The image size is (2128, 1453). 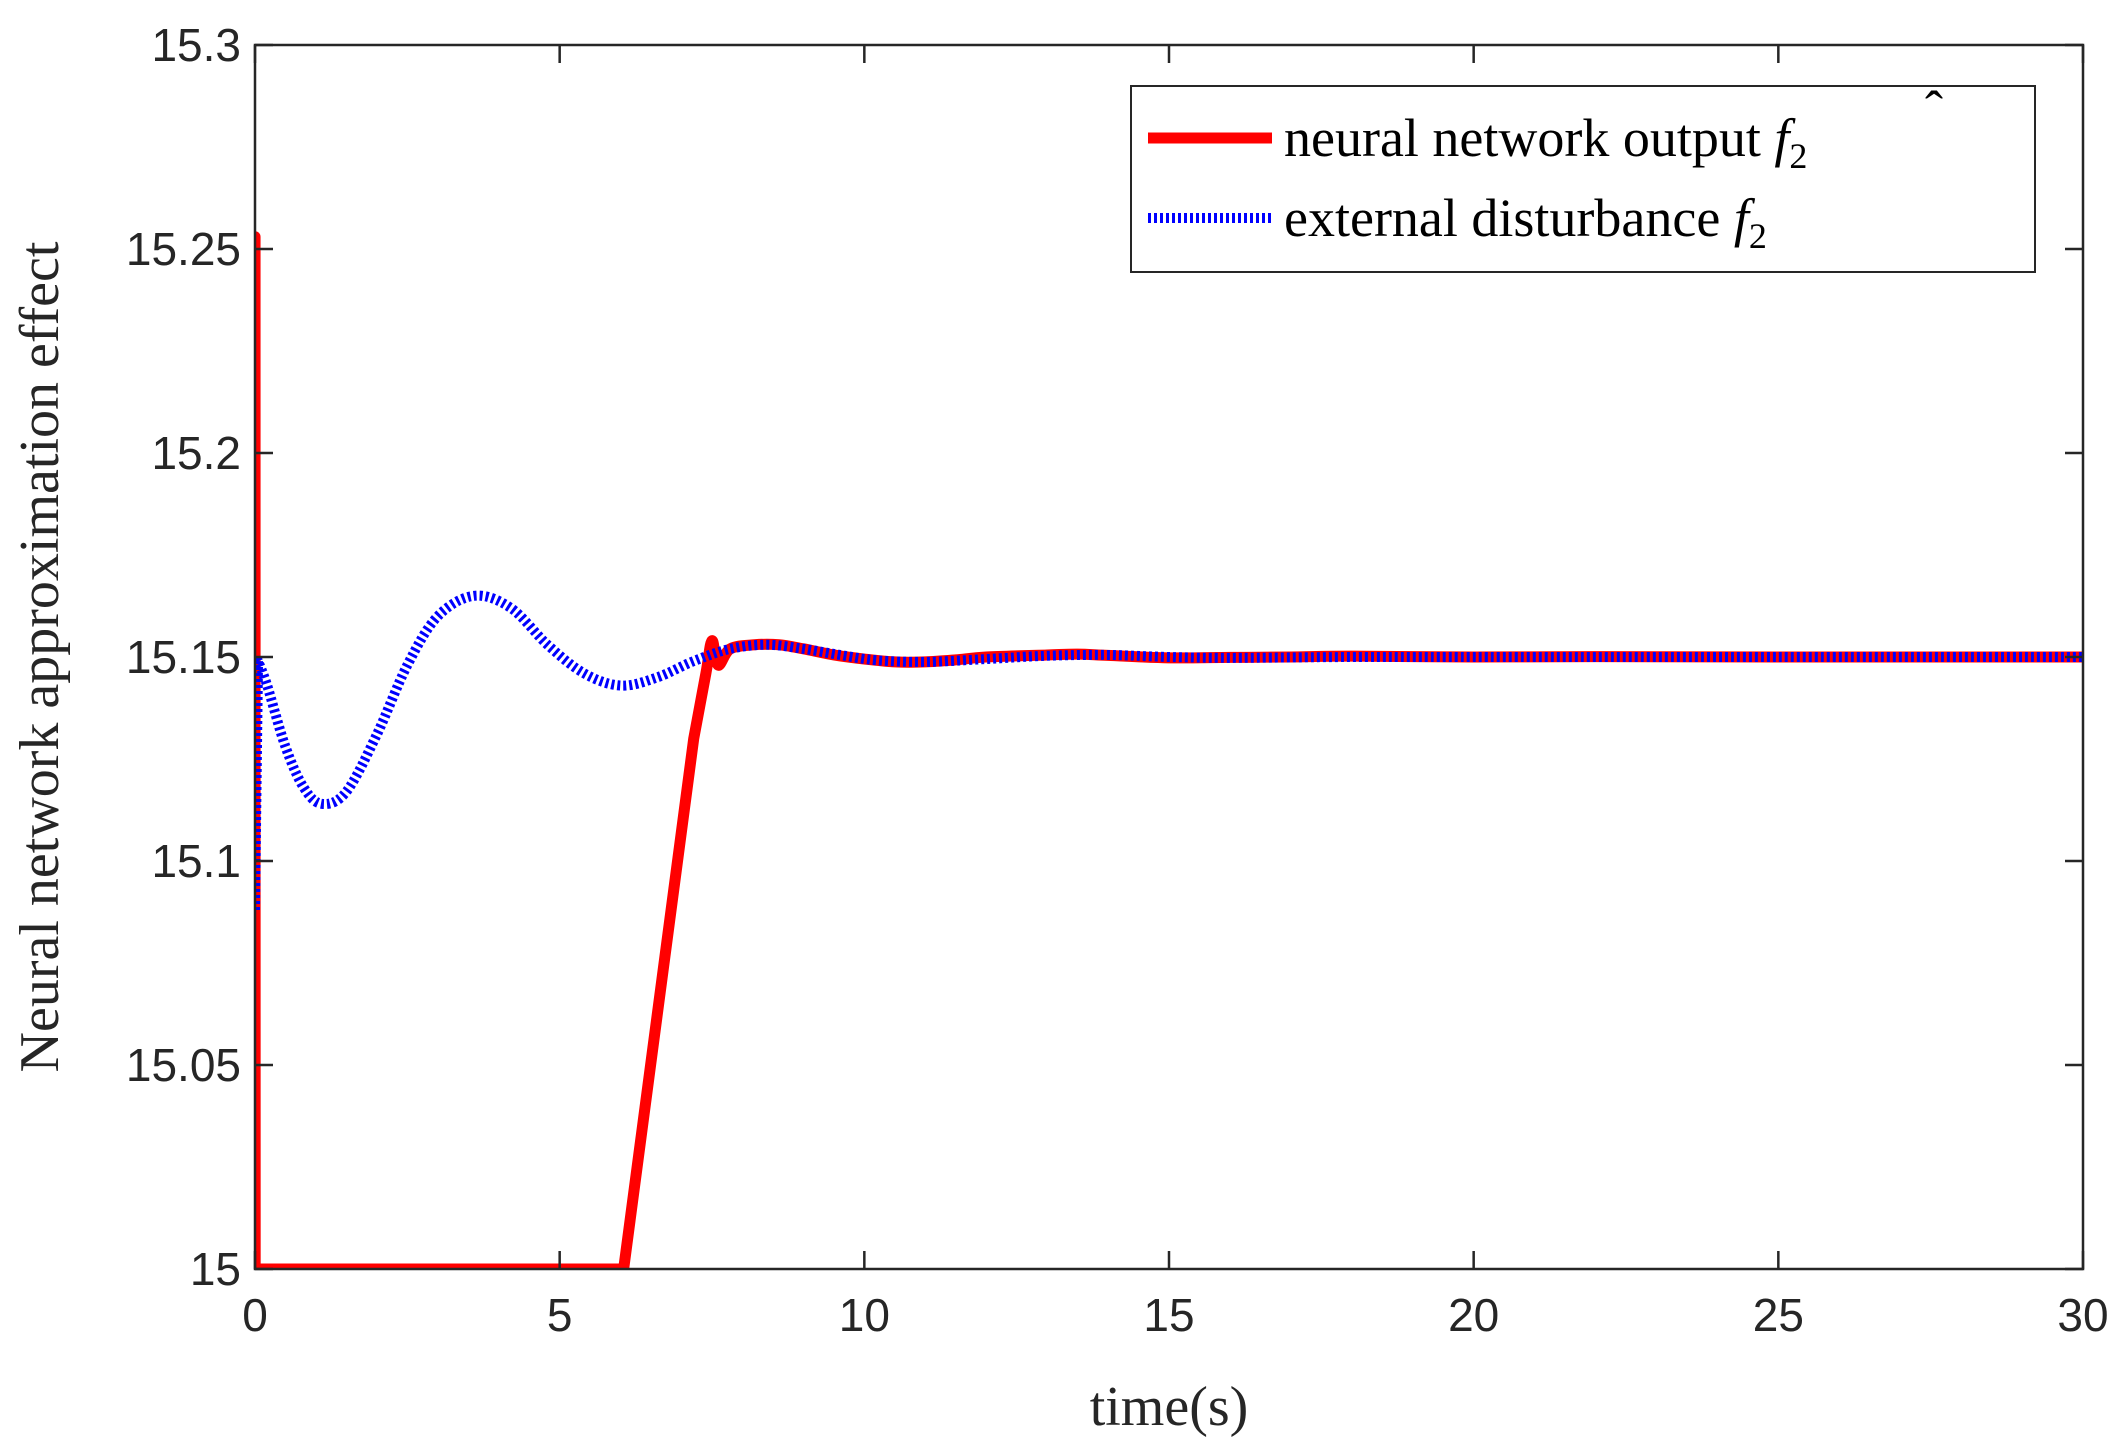 I want to click on x-tick-label: 30, so click(x=2082, y=1315).